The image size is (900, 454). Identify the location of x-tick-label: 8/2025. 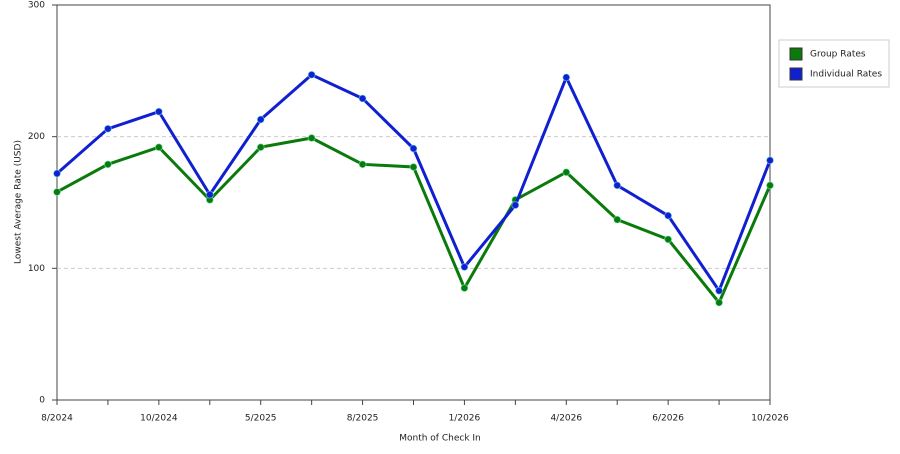
(363, 419).